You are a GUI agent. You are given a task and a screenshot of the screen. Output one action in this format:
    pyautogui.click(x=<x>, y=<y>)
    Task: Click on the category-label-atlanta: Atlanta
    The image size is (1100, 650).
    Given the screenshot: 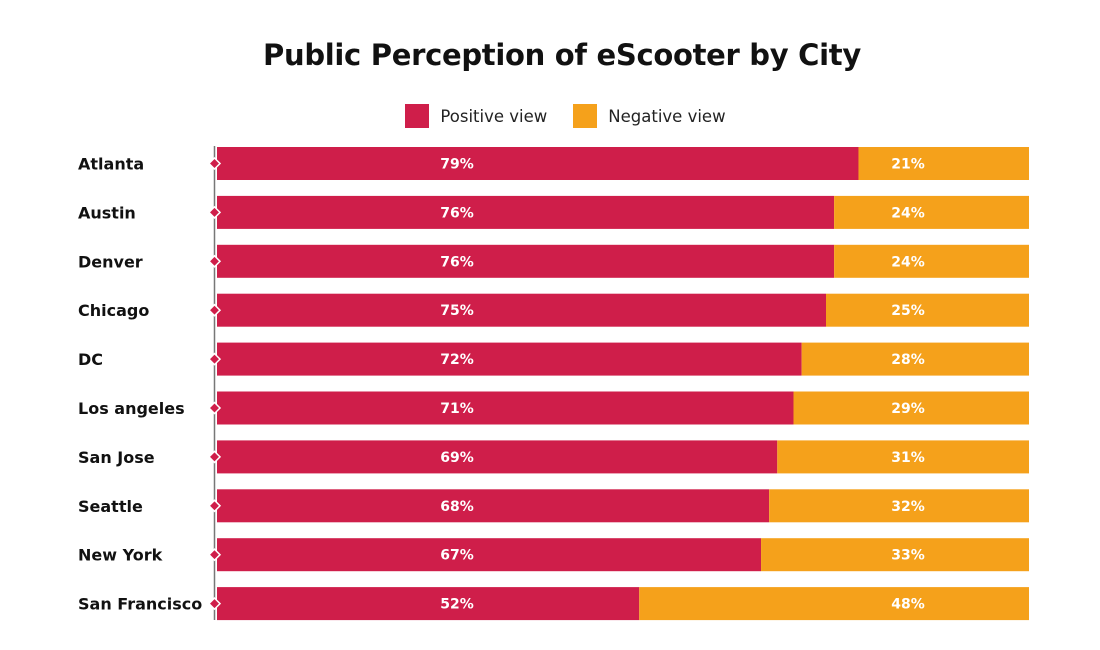 What is the action you would take?
    pyautogui.click(x=111, y=164)
    